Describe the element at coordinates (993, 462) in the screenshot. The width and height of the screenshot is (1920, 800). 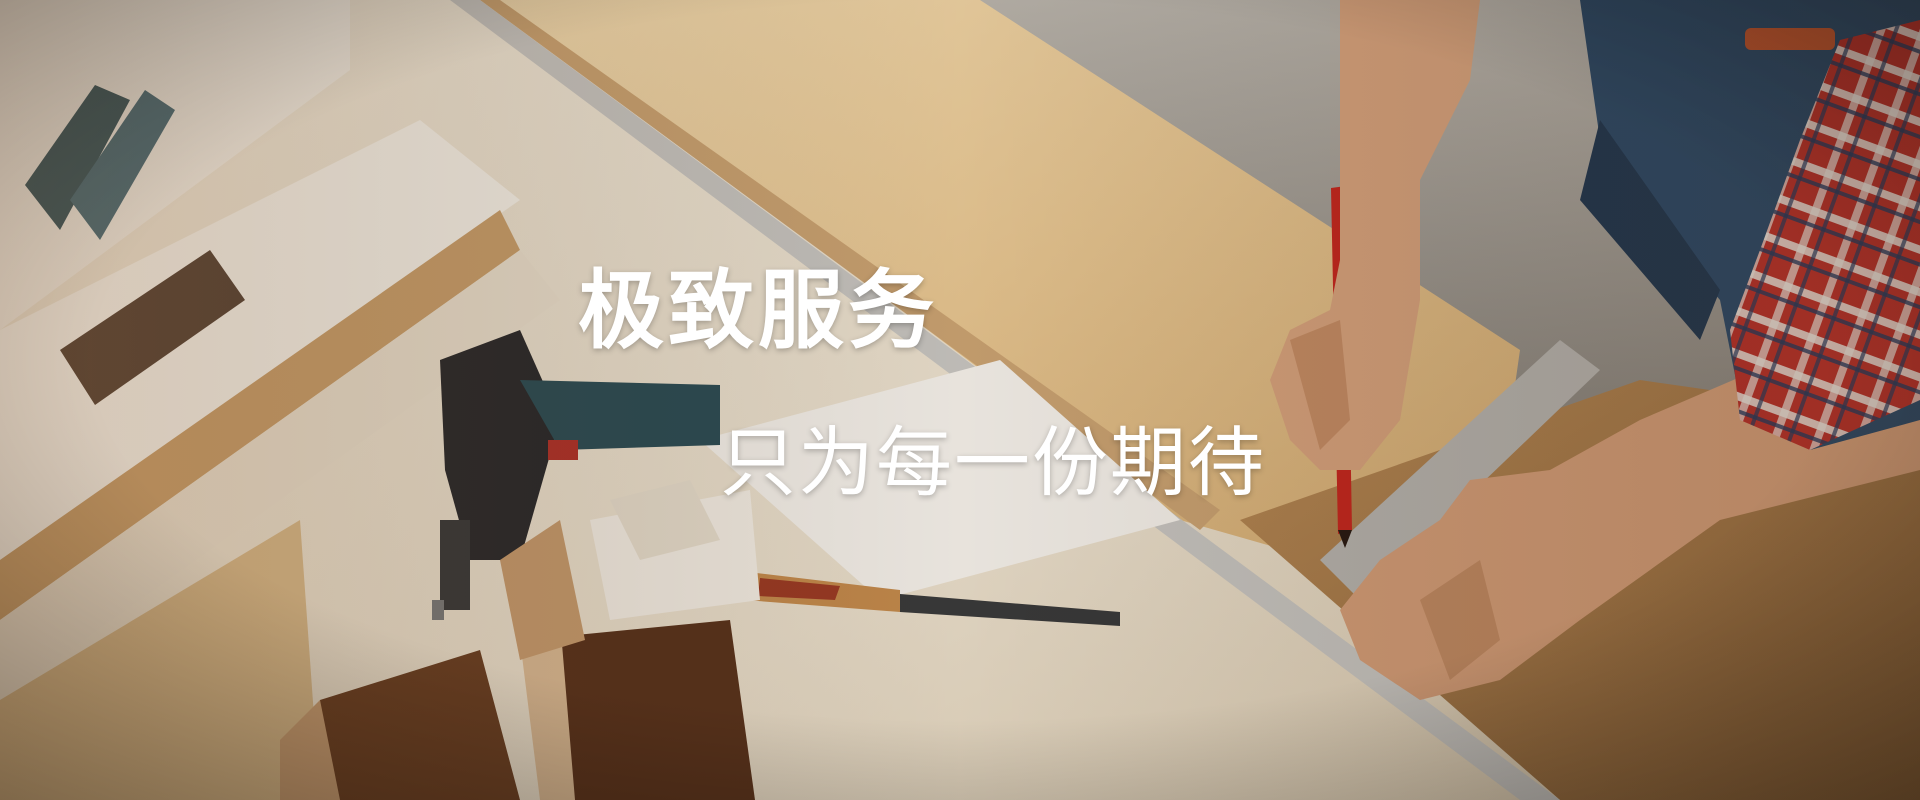
I see `banner-subline: 只为每一份期待` at that location.